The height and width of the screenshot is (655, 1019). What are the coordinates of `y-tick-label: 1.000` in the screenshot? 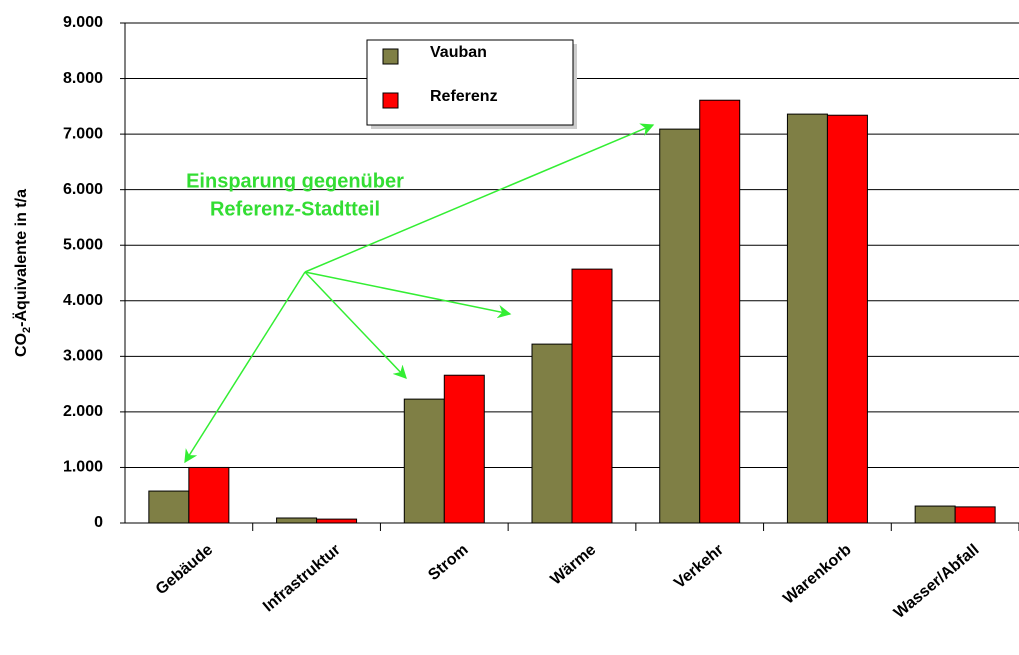 It's located at (83, 467).